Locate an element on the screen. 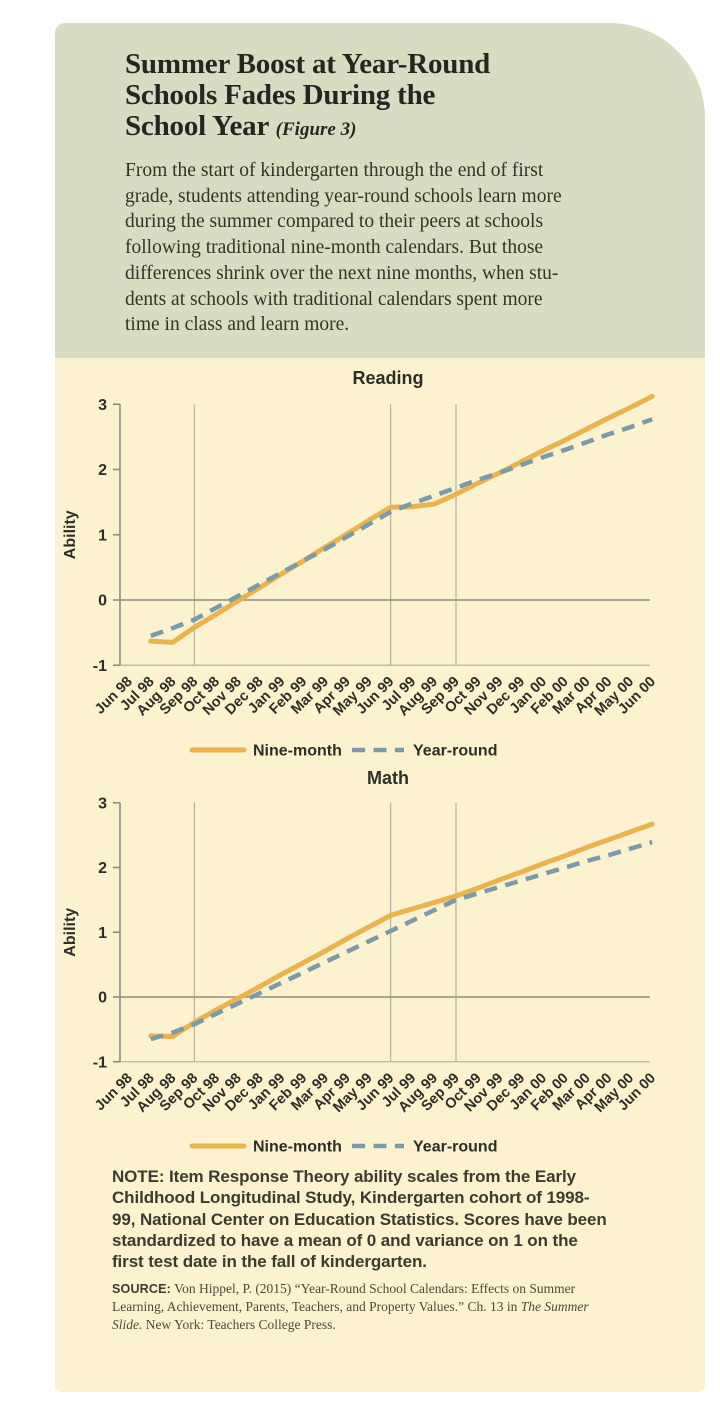  figure-title-line2: Schools Fades During the is located at coordinates (280, 95).